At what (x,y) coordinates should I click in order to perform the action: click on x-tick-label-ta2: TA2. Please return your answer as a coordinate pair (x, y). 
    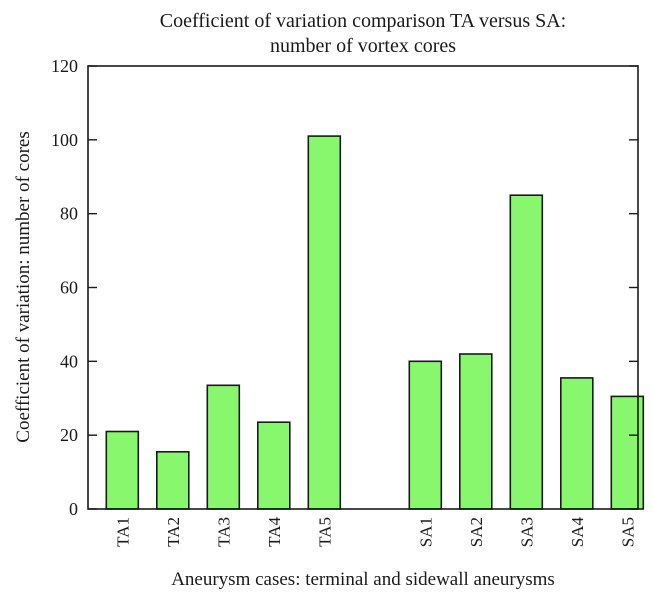
    Looking at the image, I should click on (173, 532).